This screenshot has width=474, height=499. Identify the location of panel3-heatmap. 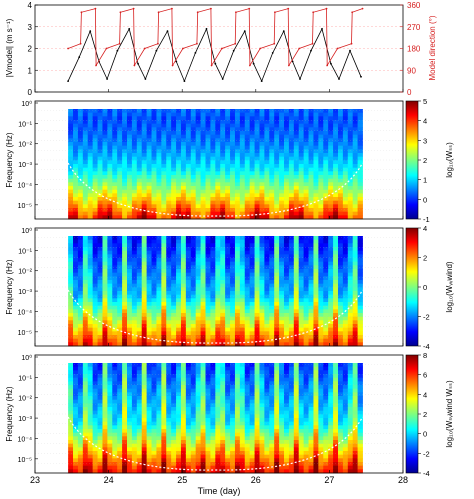
(215, 291).